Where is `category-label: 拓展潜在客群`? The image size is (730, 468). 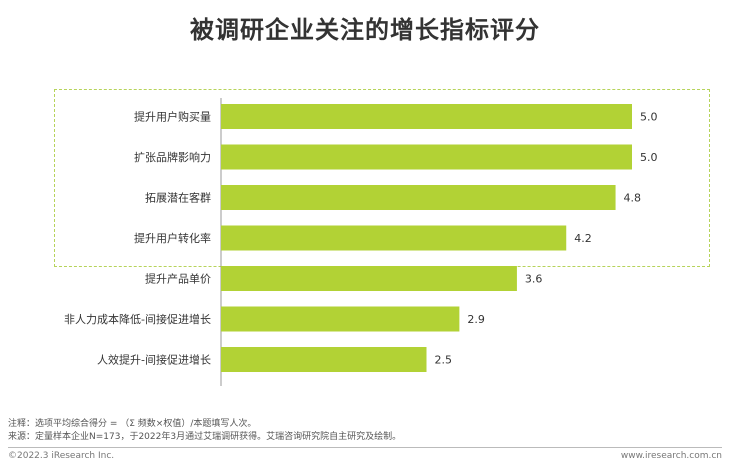 category-label: 拓展潜在客群 is located at coordinates (178, 198).